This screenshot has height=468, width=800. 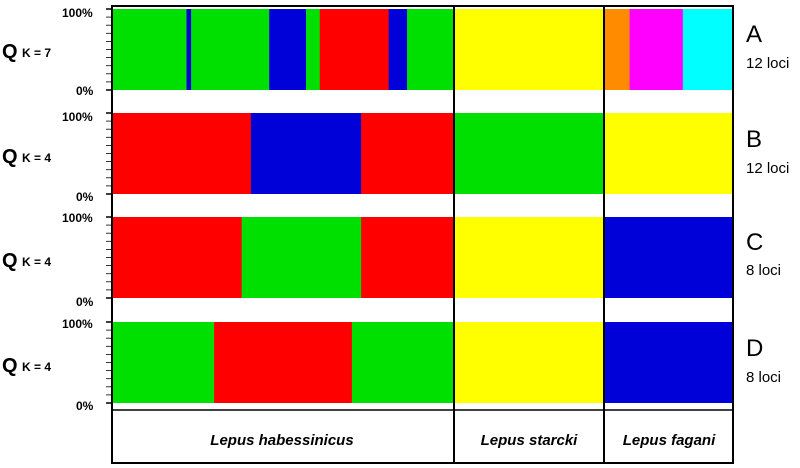 What do you see at coordinates (36, 262) in the screenshot?
I see `k-label-c: K = 4` at bounding box center [36, 262].